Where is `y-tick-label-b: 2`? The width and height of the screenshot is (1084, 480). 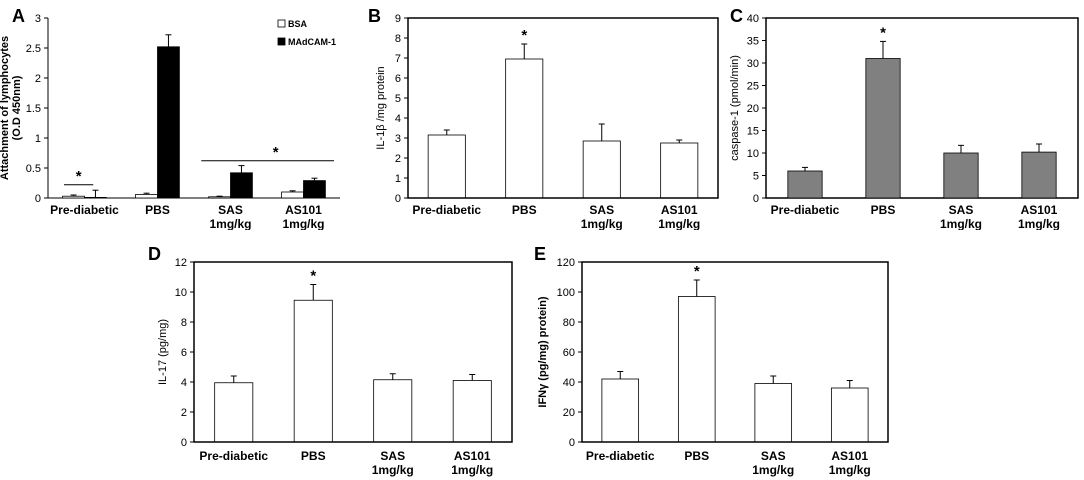
y-tick-label-b: 2 is located at coordinates (398, 159).